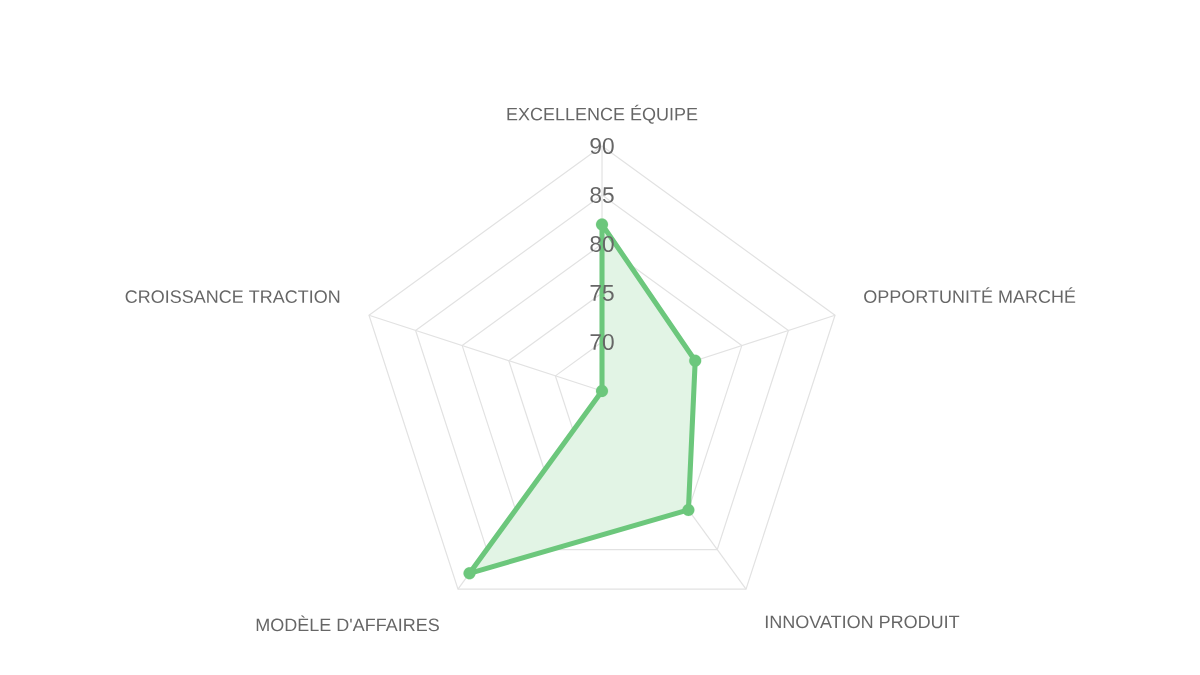 Image resolution: width=1200 pixels, height=675 pixels. Describe the element at coordinates (602, 146) in the screenshot. I see `y-tick-label: 90` at that location.